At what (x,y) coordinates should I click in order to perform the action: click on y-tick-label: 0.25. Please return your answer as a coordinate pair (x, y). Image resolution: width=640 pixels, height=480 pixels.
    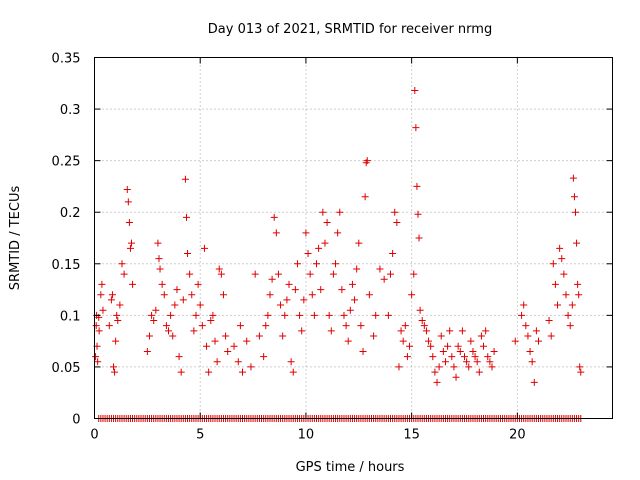
    Looking at the image, I should click on (66, 162).